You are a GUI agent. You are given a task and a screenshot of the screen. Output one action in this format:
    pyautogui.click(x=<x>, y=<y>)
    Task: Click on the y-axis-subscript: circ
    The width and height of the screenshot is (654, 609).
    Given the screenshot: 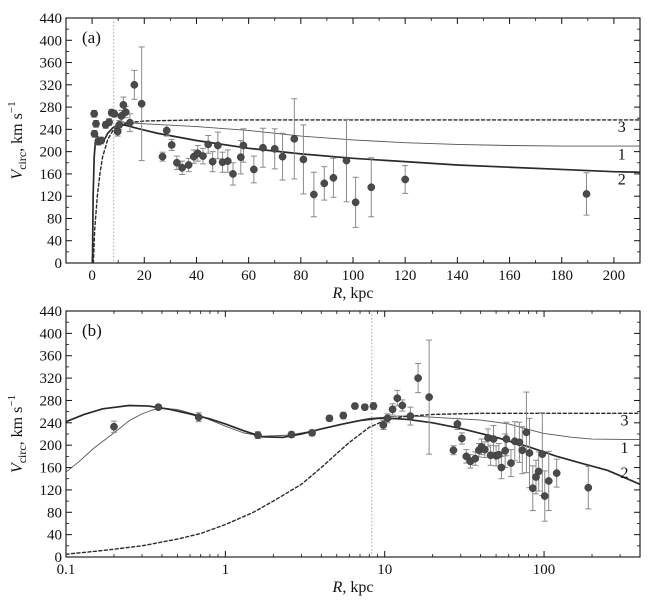 What is the action you would take?
    pyautogui.click(x=22, y=454)
    